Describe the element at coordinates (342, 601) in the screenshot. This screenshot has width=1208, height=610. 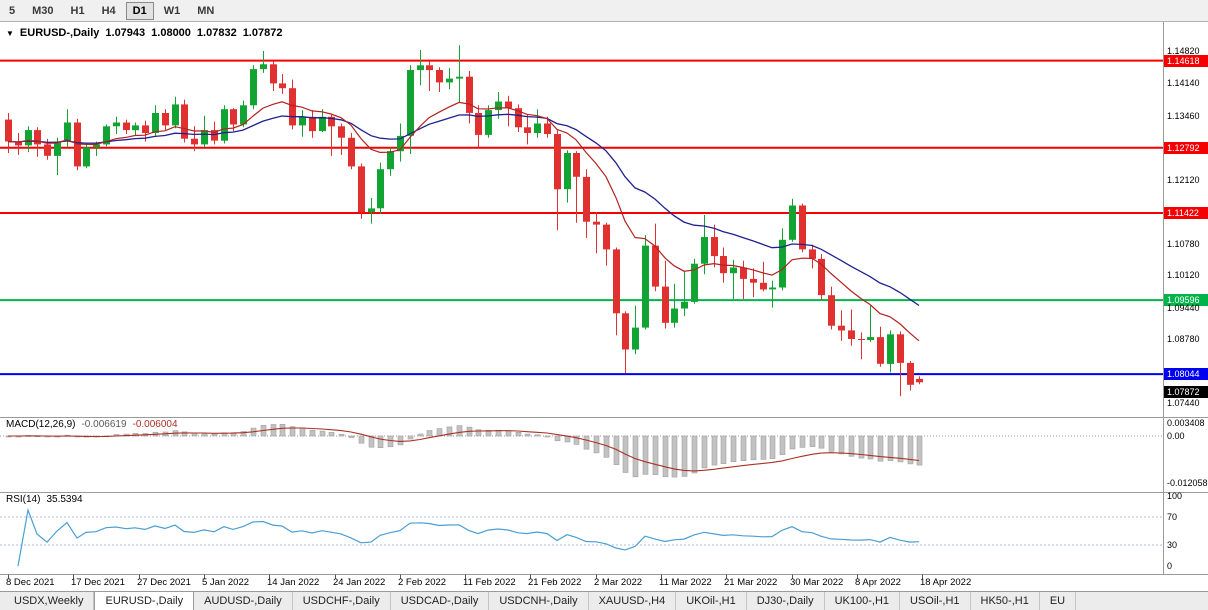
I see `symbol-tab-usdchf-daily: USDCHF-,Daily` at that location.